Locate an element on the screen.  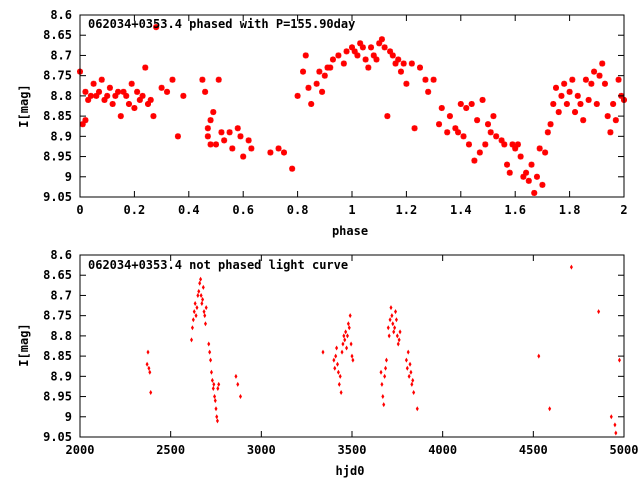
x-tick-label: 0.6 is located at coordinates (243, 210).